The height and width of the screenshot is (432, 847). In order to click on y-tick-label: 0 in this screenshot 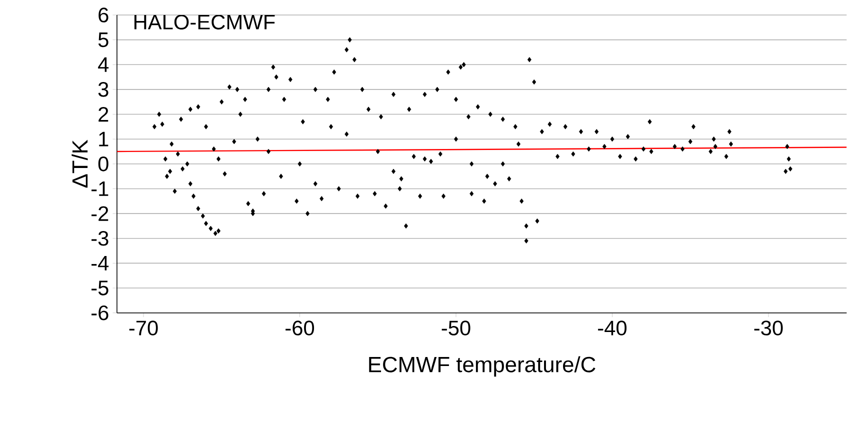, I will do `click(103, 164)`.